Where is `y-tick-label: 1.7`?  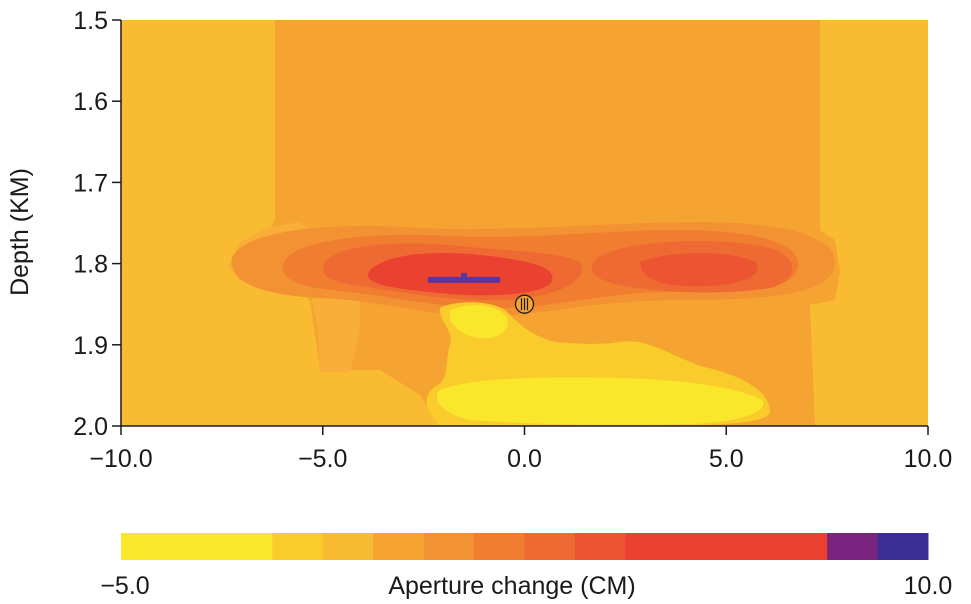 y-tick-label: 1.7 is located at coordinates (90, 183).